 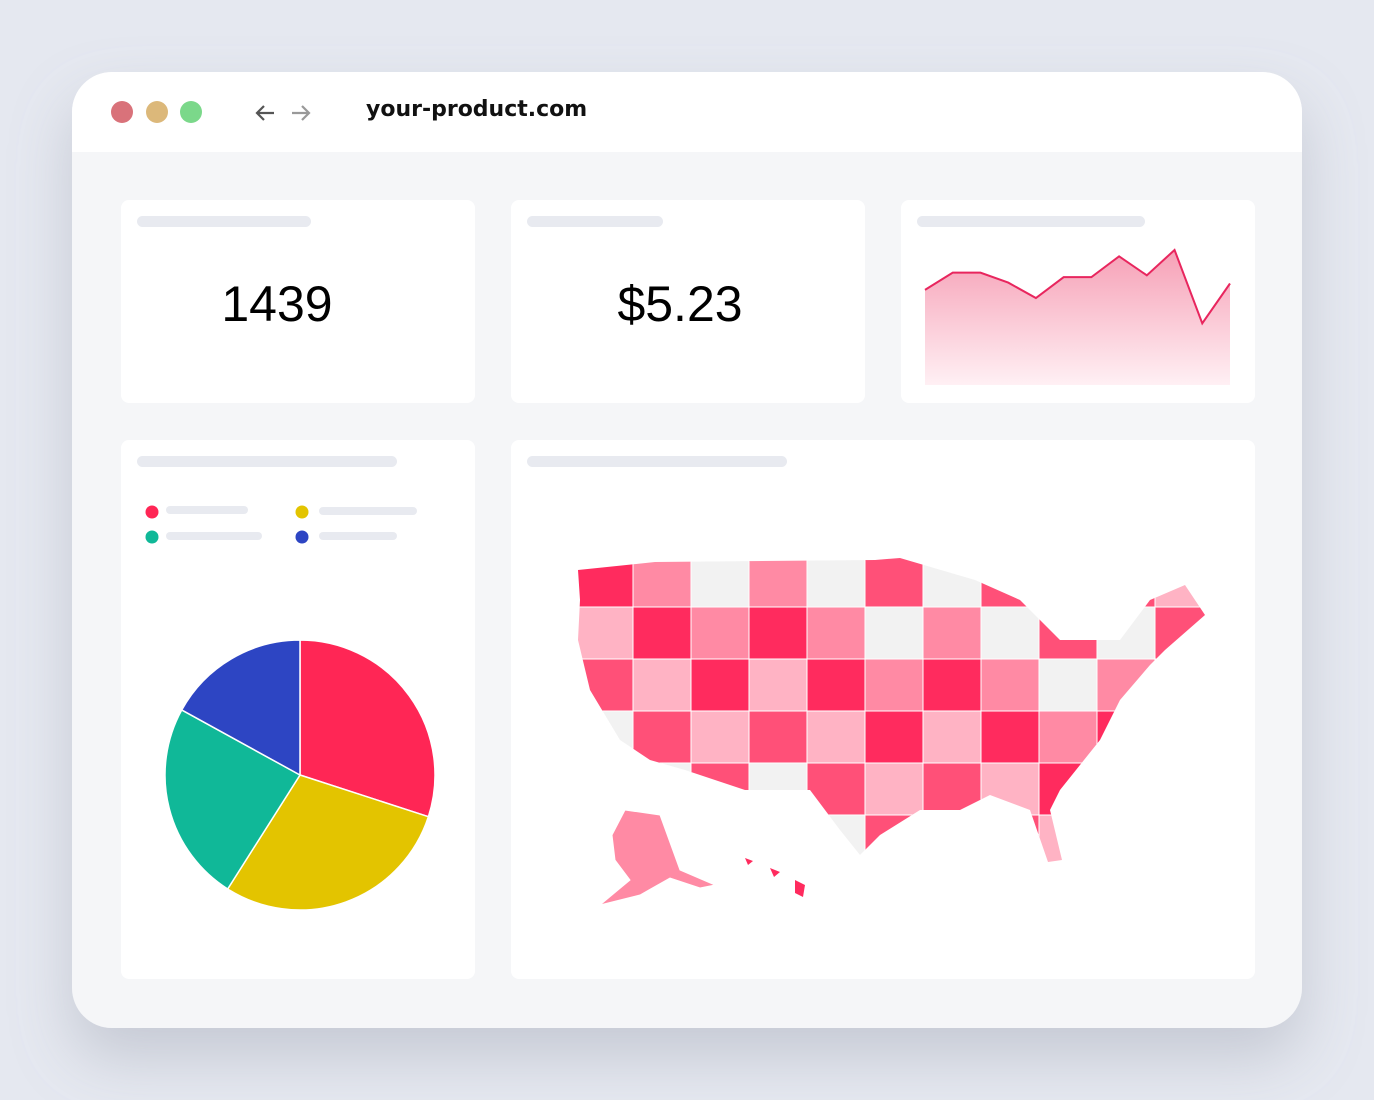 What do you see at coordinates (301, 113) in the screenshot?
I see `forward-button` at bounding box center [301, 113].